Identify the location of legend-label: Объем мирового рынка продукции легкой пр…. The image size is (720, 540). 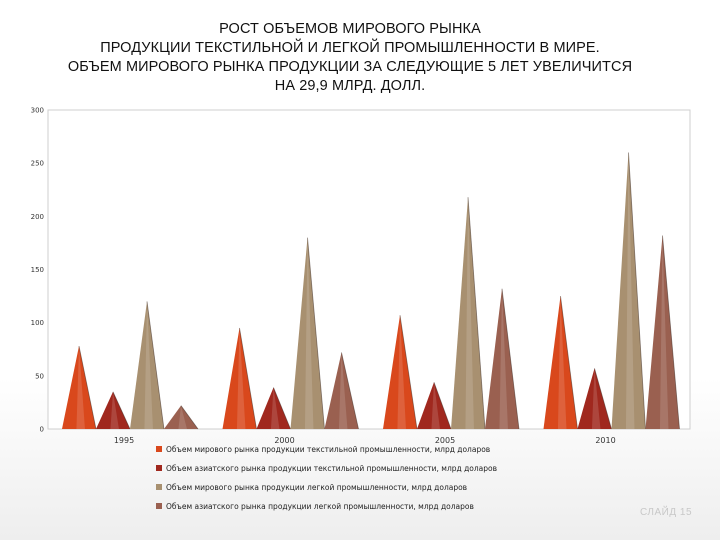
(317, 487).